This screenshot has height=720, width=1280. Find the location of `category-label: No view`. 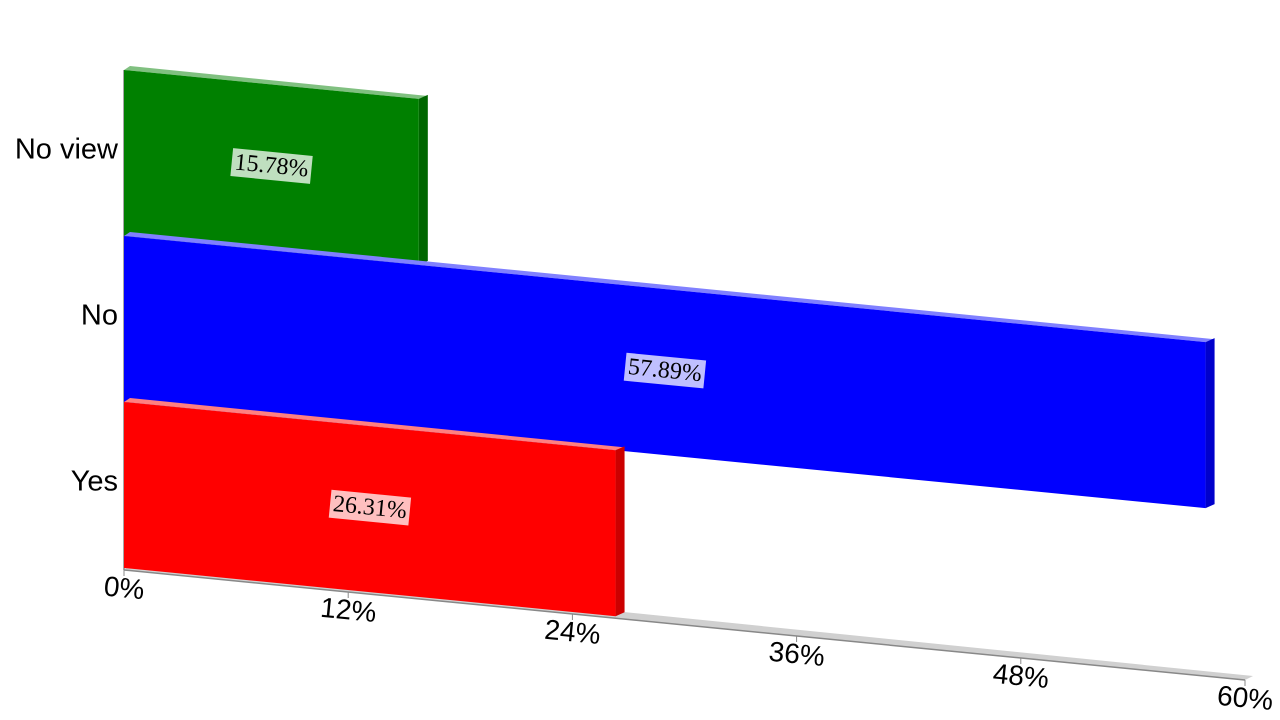

category-label: No view is located at coordinates (67, 150).